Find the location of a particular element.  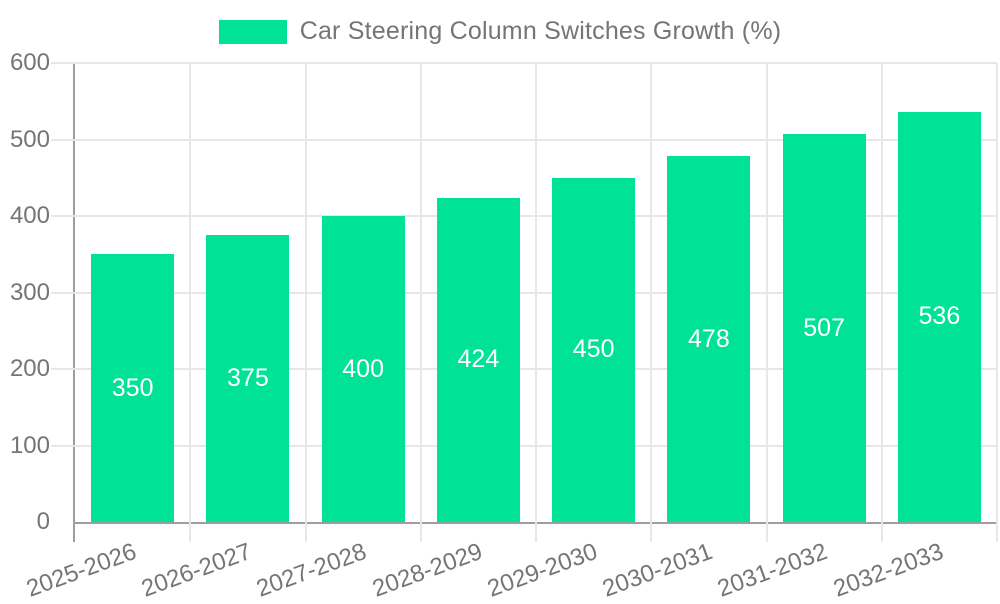

legend-label: Car Steering Column Switches Growth (%) is located at coordinates (540, 31).